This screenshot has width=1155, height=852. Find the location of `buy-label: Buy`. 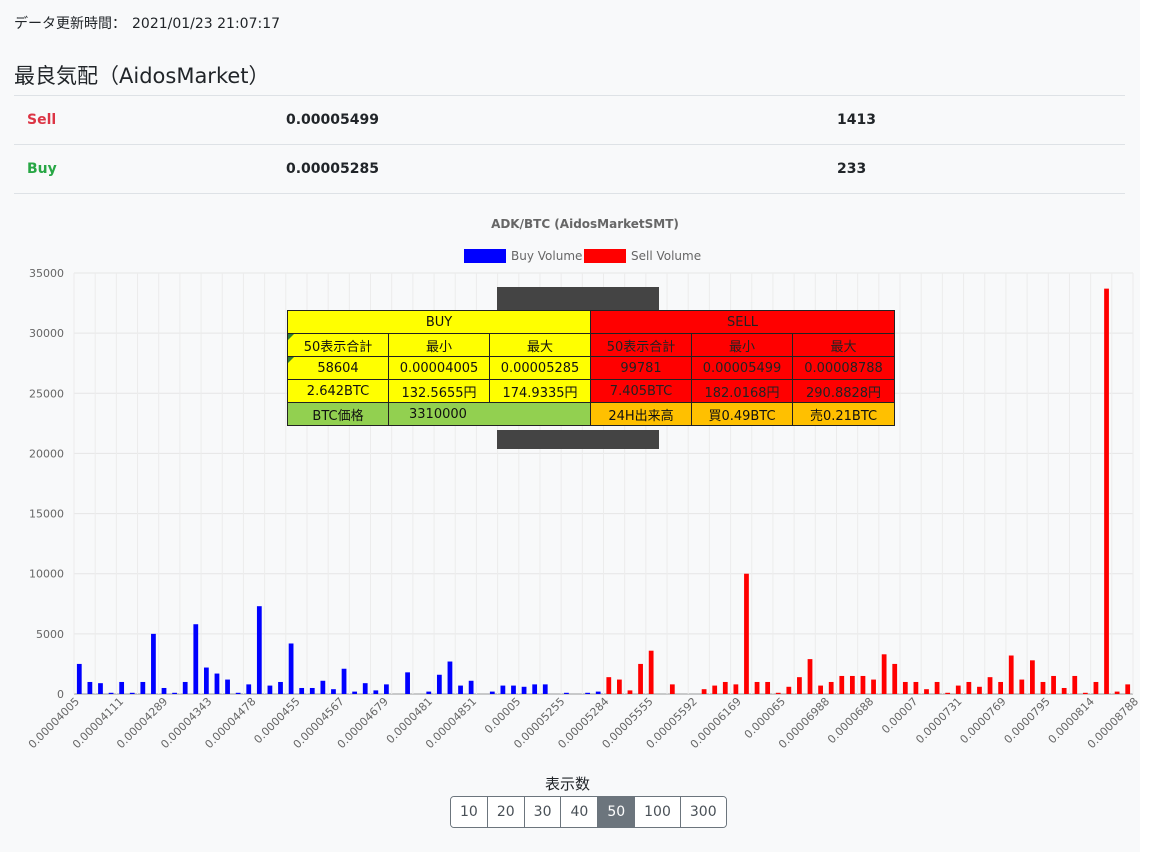

buy-label: Buy is located at coordinates (143, 169).